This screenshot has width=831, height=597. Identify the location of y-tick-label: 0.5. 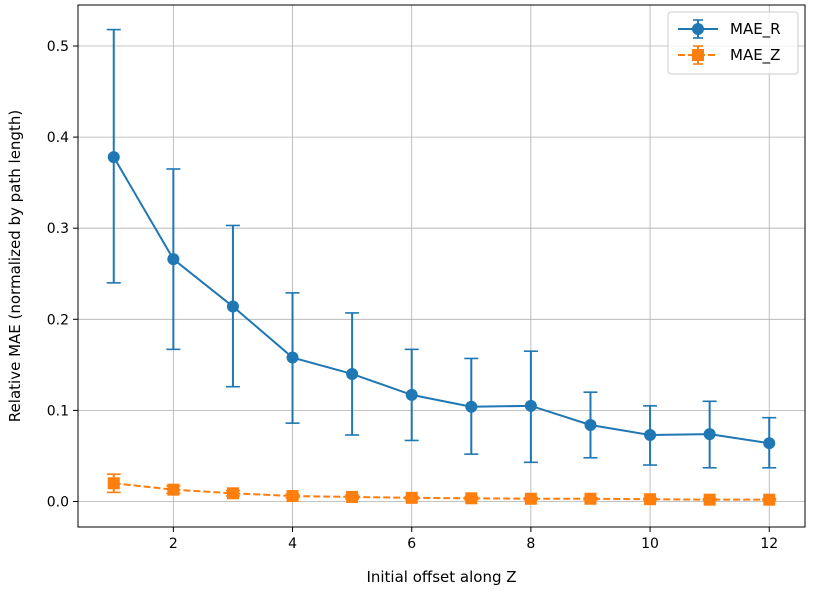
(58, 47).